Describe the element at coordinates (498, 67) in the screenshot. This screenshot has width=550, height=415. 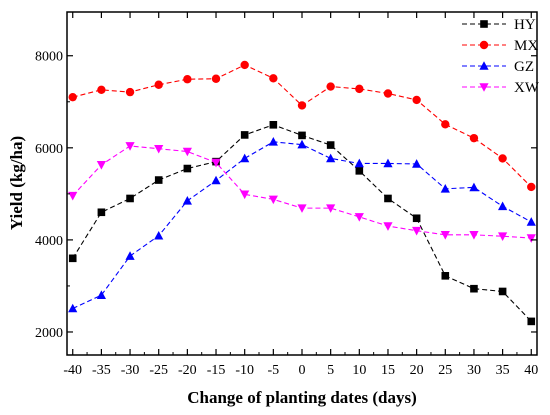
I see `legend-entry-gz: GZ` at that location.